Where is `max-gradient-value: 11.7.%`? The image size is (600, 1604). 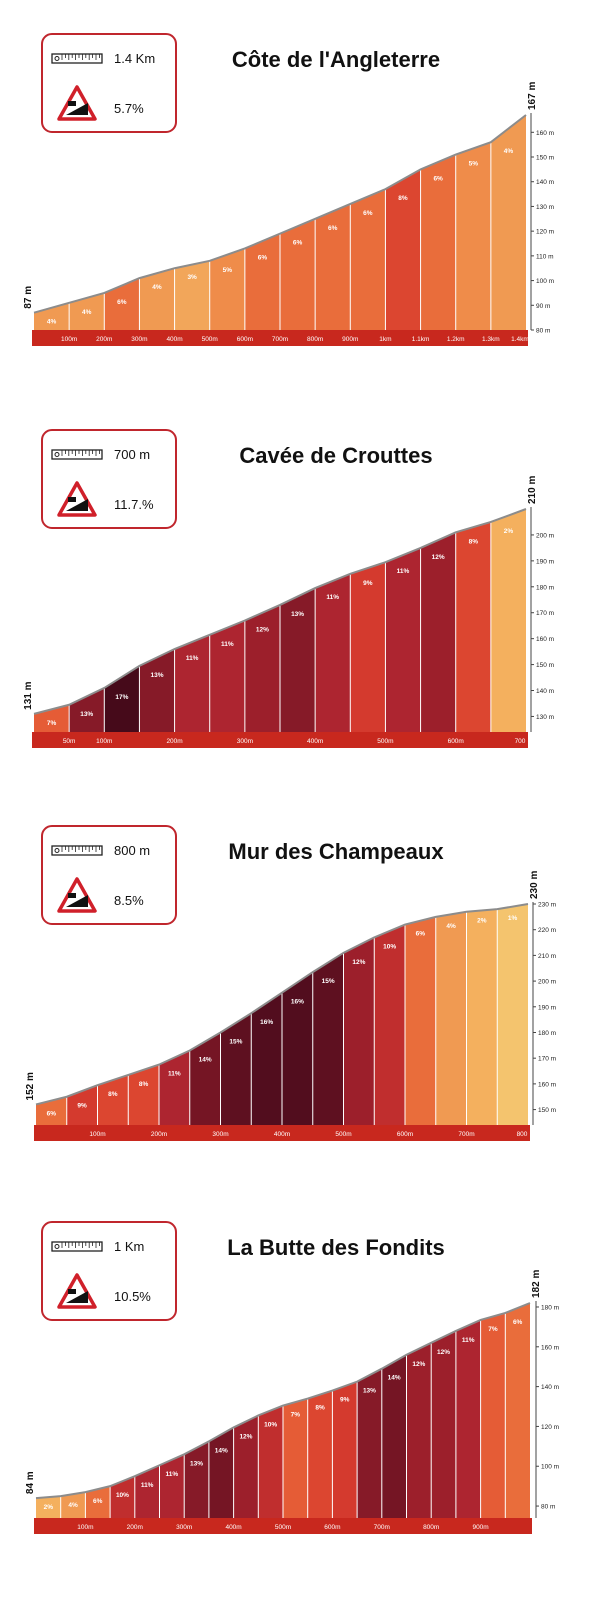 max-gradient-value: 11.7.% is located at coordinates (134, 504).